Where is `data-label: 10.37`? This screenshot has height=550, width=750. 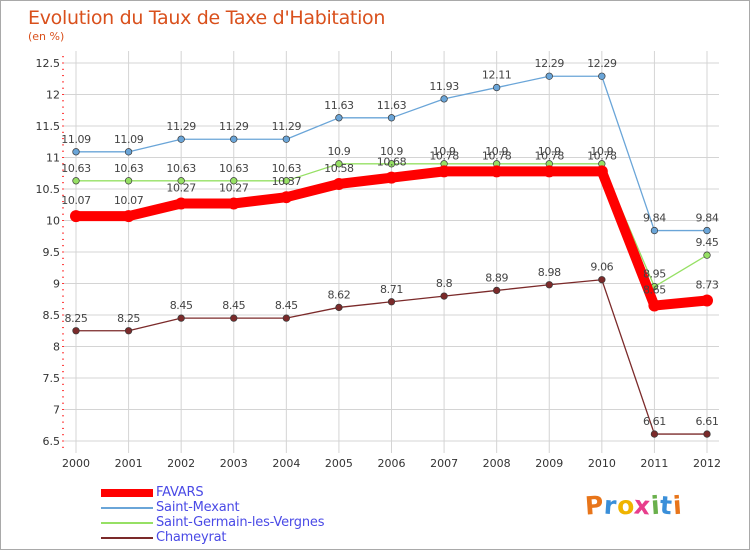 data-label: 10.37 is located at coordinates (287, 181).